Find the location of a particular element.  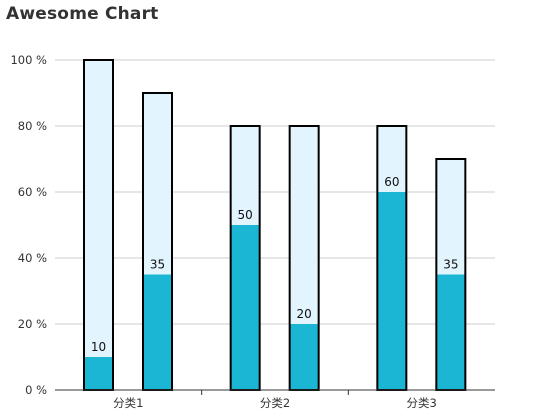

data-label: 50 is located at coordinates (245, 215).